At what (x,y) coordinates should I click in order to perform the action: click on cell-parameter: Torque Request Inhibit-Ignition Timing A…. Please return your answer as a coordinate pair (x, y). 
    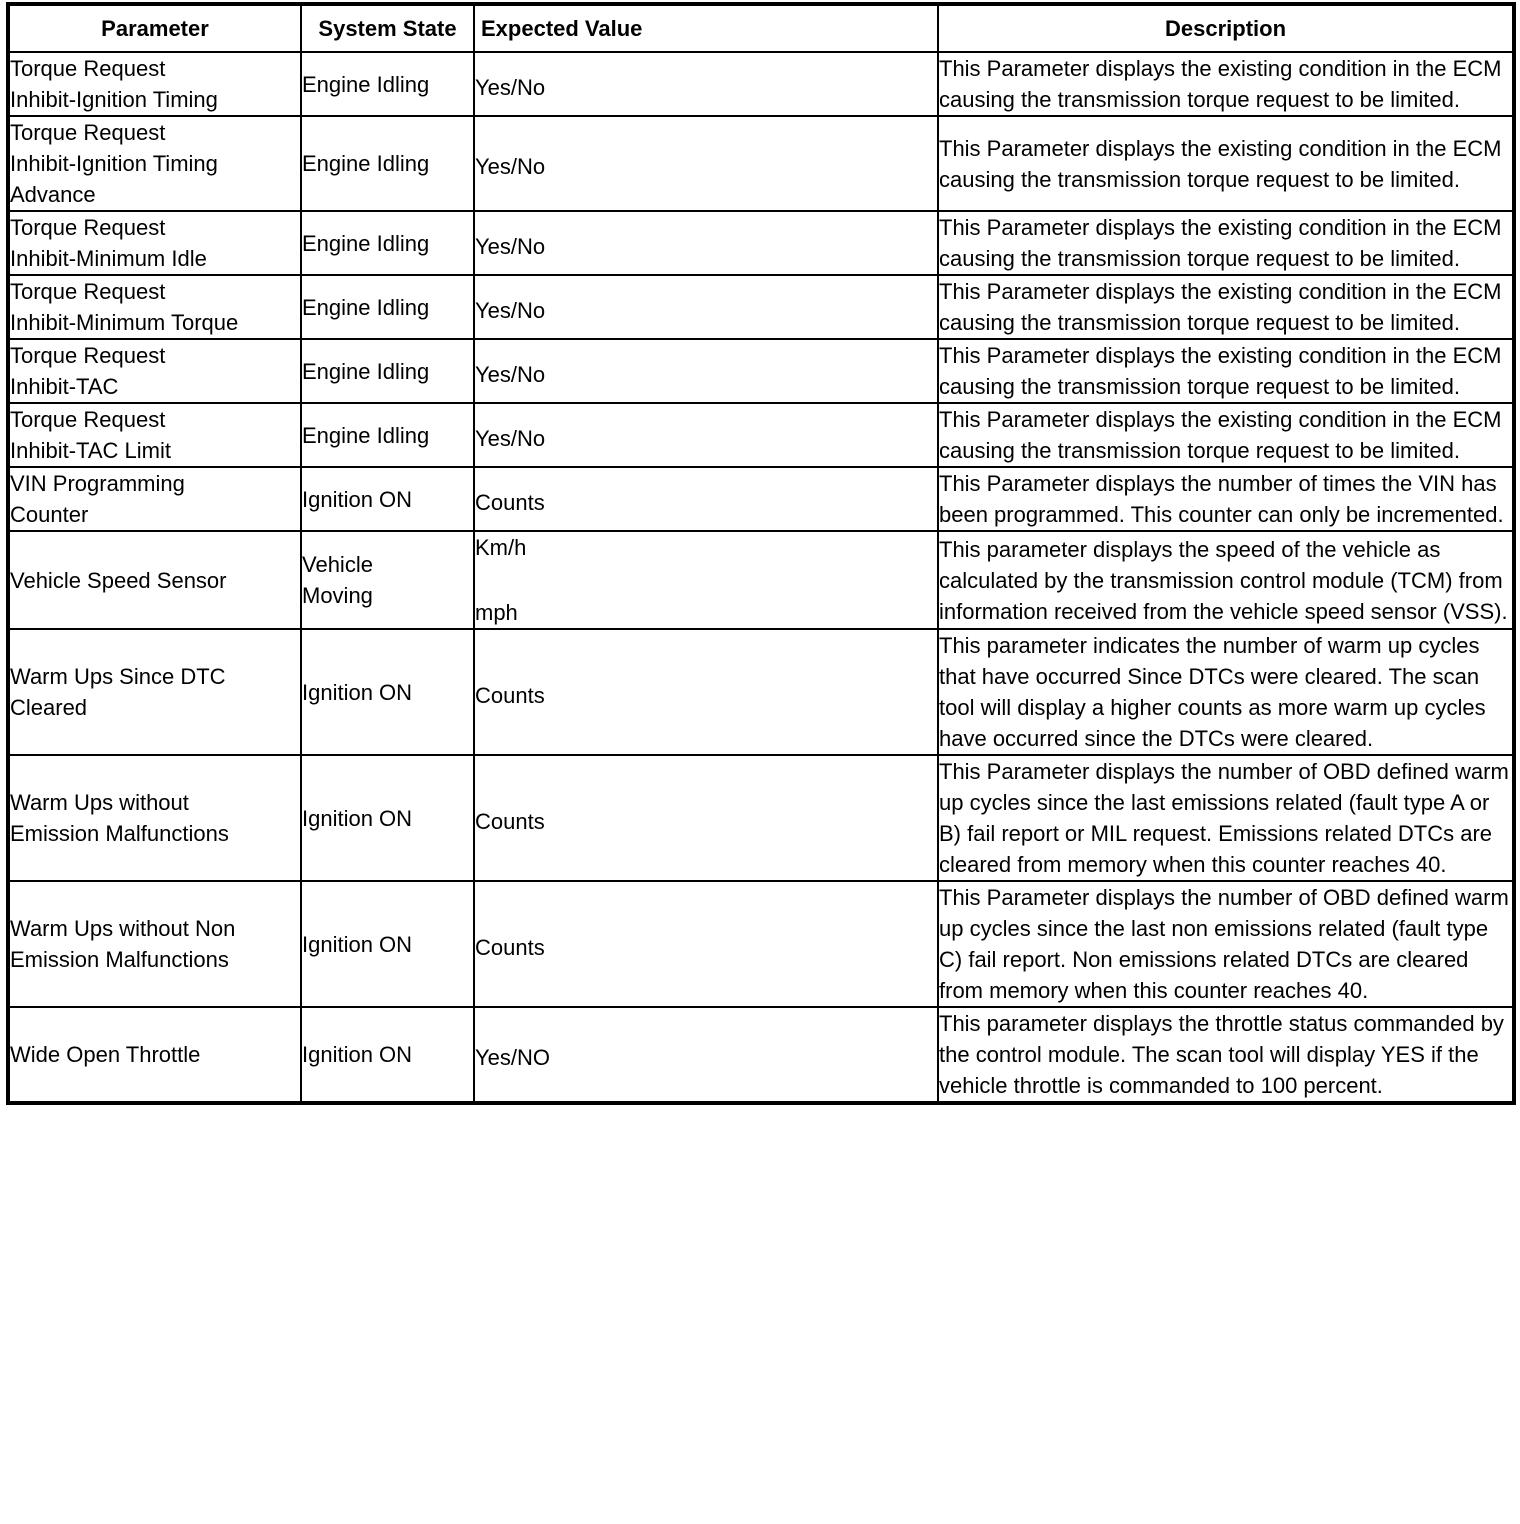
    Looking at the image, I should click on (154, 163).